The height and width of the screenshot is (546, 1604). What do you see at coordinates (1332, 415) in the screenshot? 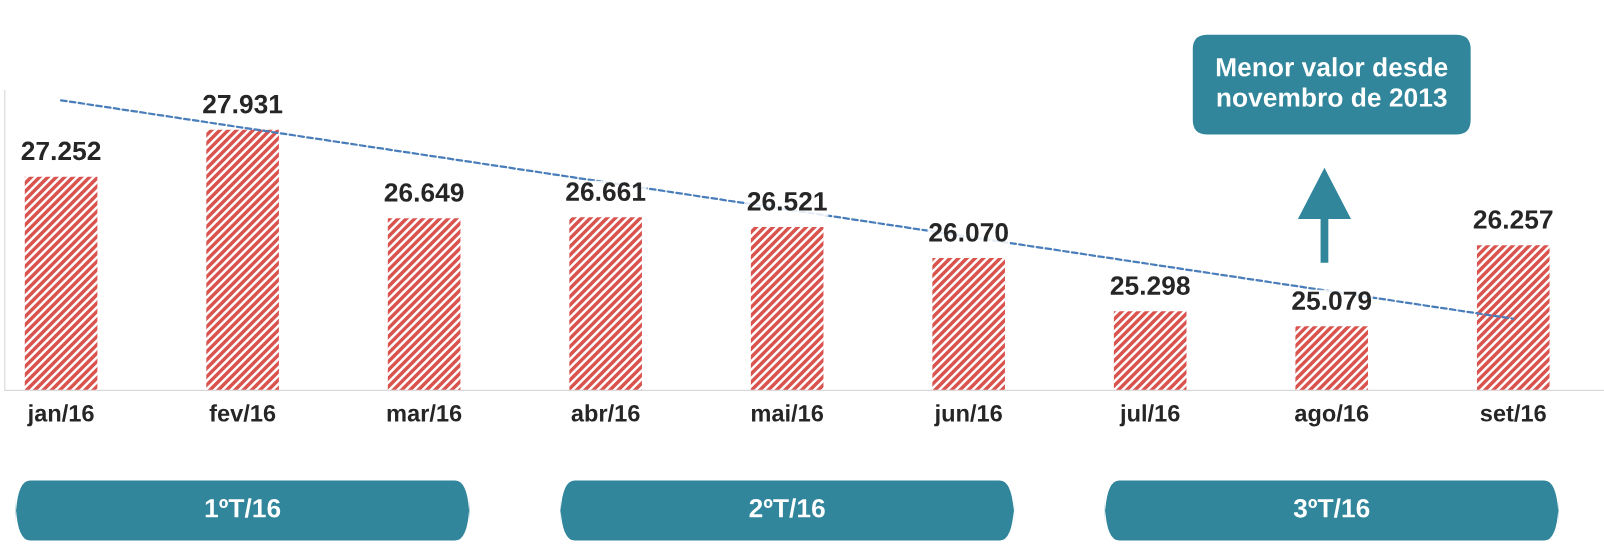
I see `x-tick-label: ago/16` at bounding box center [1332, 415].